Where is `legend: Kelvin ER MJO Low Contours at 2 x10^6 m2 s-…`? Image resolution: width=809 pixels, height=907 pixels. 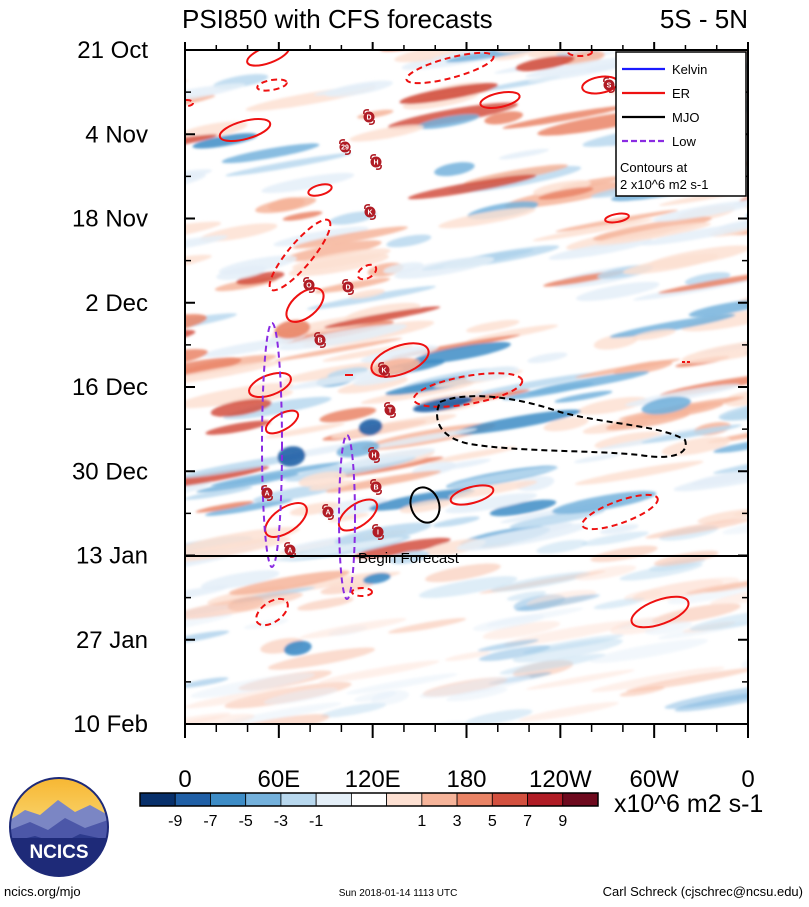
legend: Kelvin ER MJO Low Contours at 2 x10^6 m2 s-… is located at coordinates (681, 124).